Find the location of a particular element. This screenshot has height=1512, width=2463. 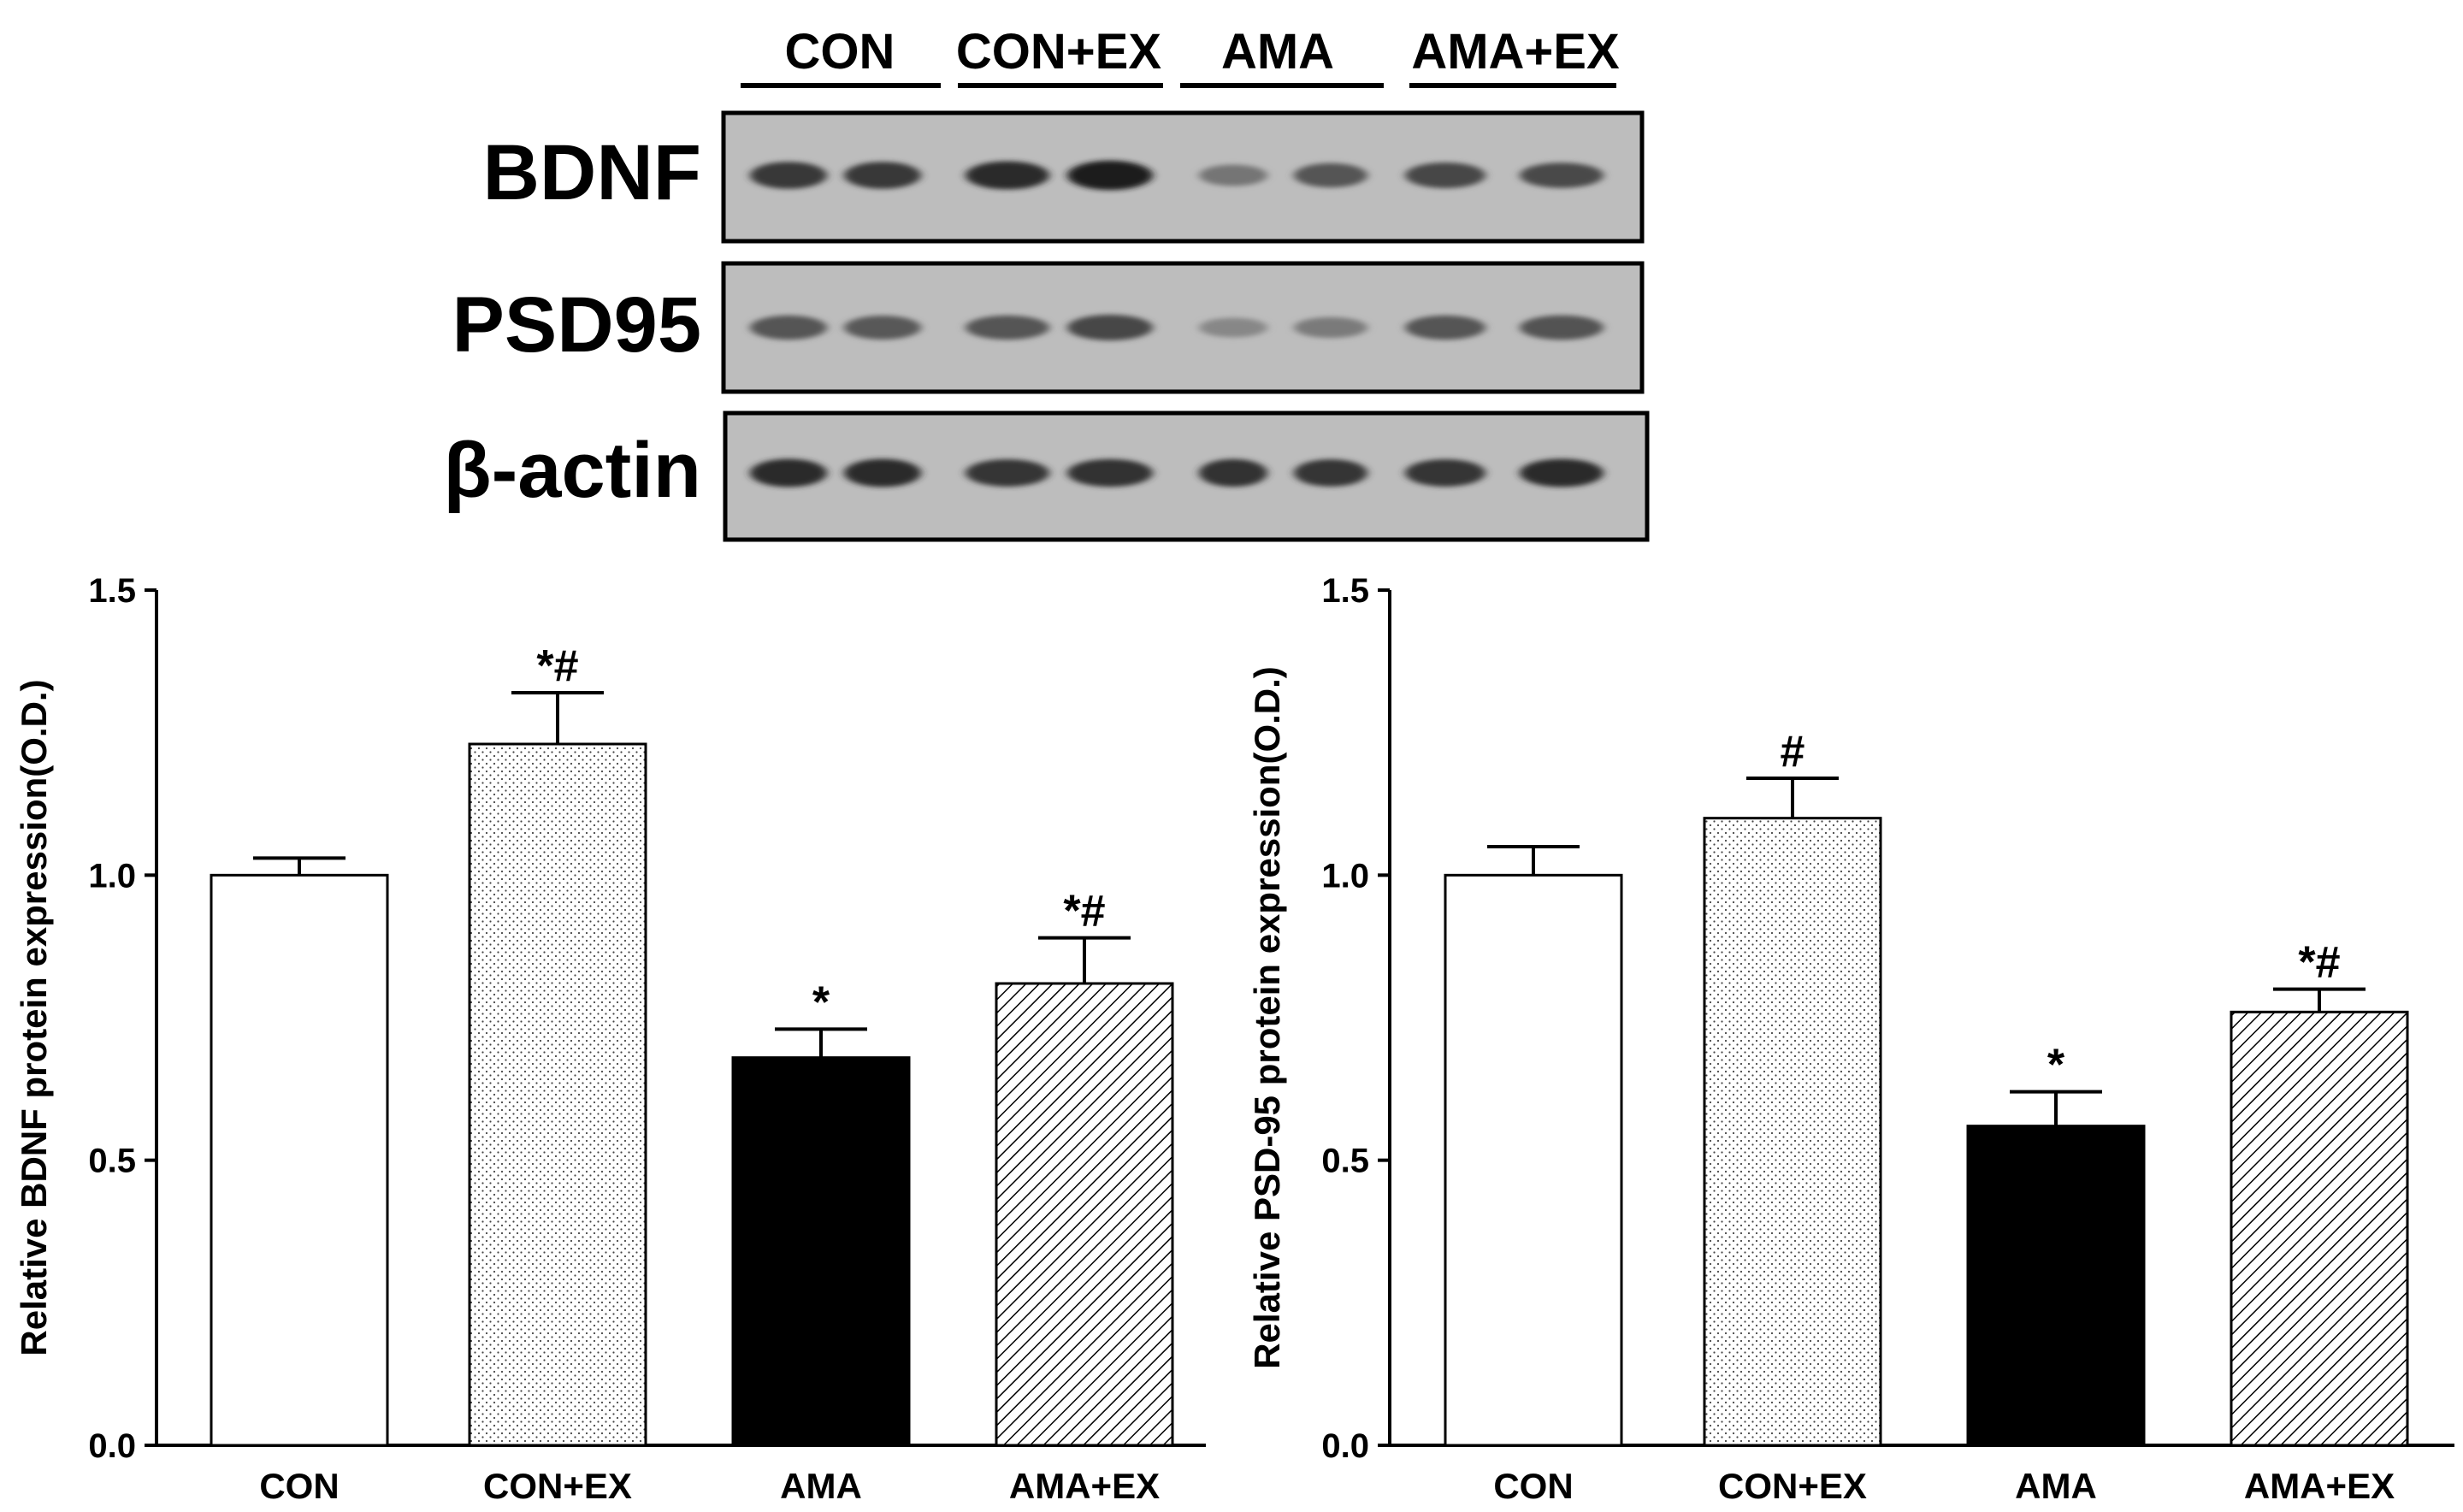

blot-row-label: BDNF is located at coordinates (591, 172).